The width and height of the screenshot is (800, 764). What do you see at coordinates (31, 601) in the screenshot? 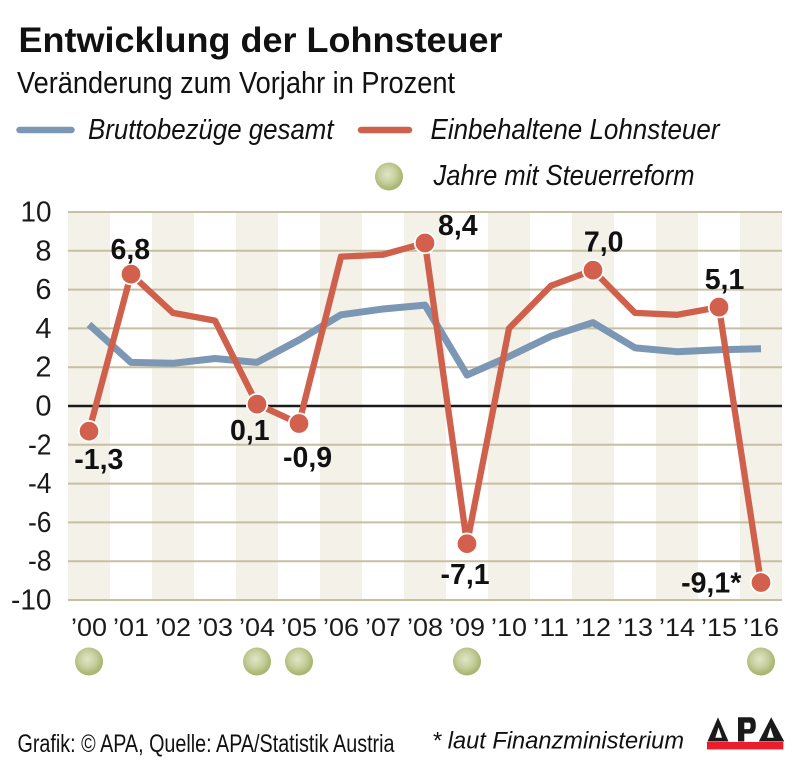
I see `svg-text: -10` at bounding box center [31, 601].